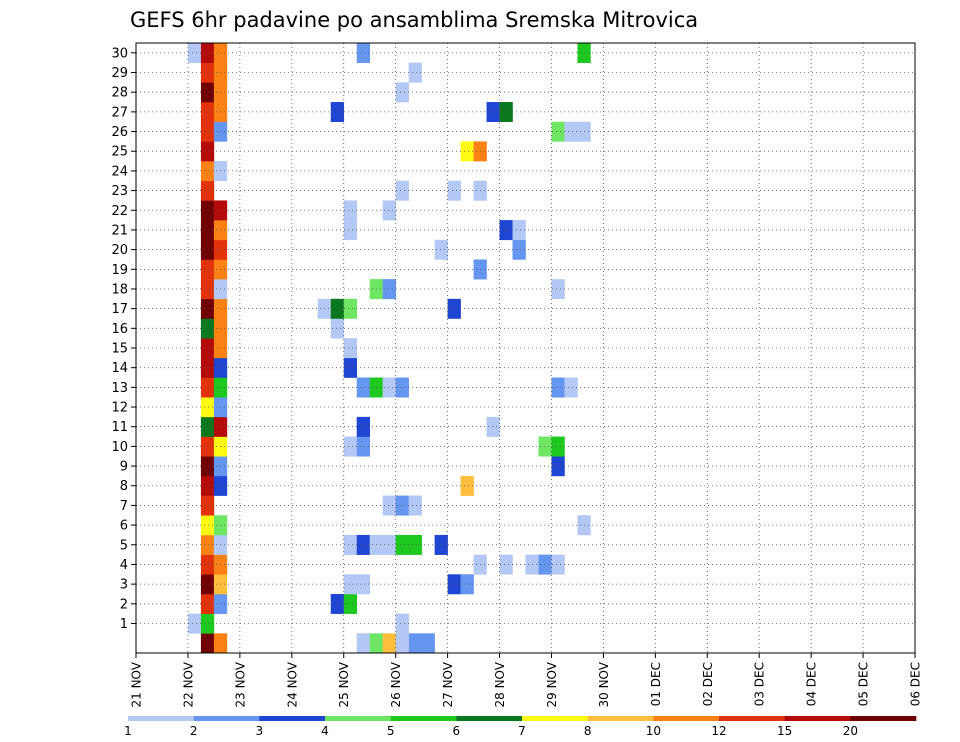  Describe the element at coordinates (784, 731) in the screenshot. I see `colorbar-label: 15` at that location.